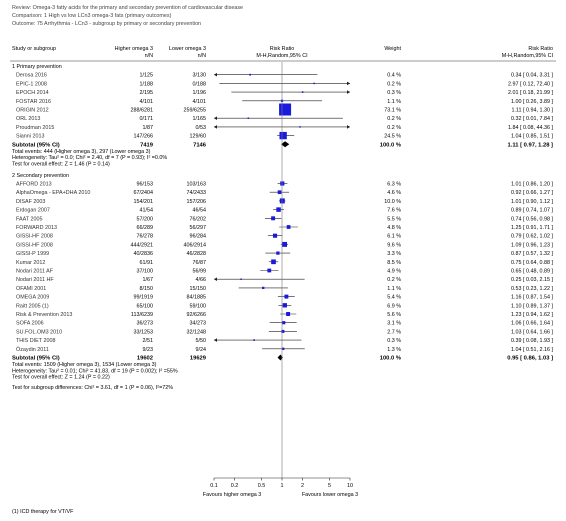  Describe the element at coordinates (32, 254) in the screenshot. I see `study-name: GISSI-P 1999` at that location.